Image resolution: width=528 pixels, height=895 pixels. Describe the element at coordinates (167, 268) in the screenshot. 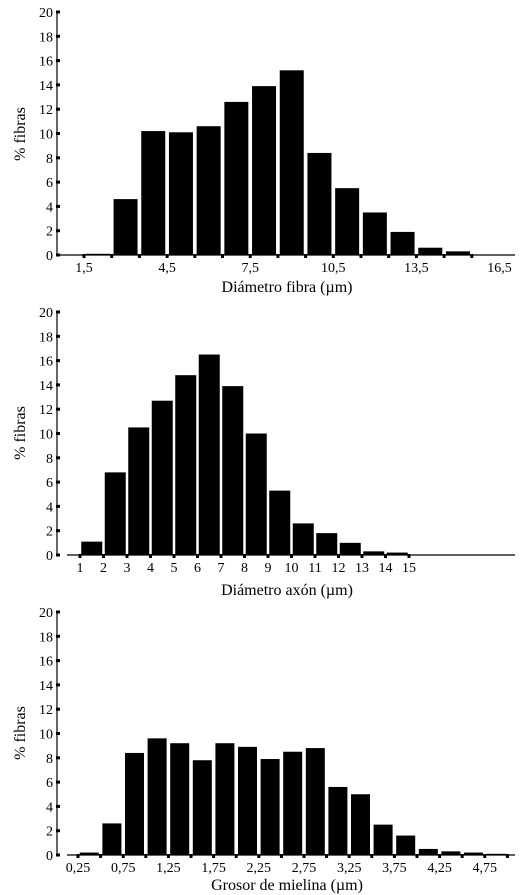

I see `panel-0-x-tick-label: 4,5` at that location.